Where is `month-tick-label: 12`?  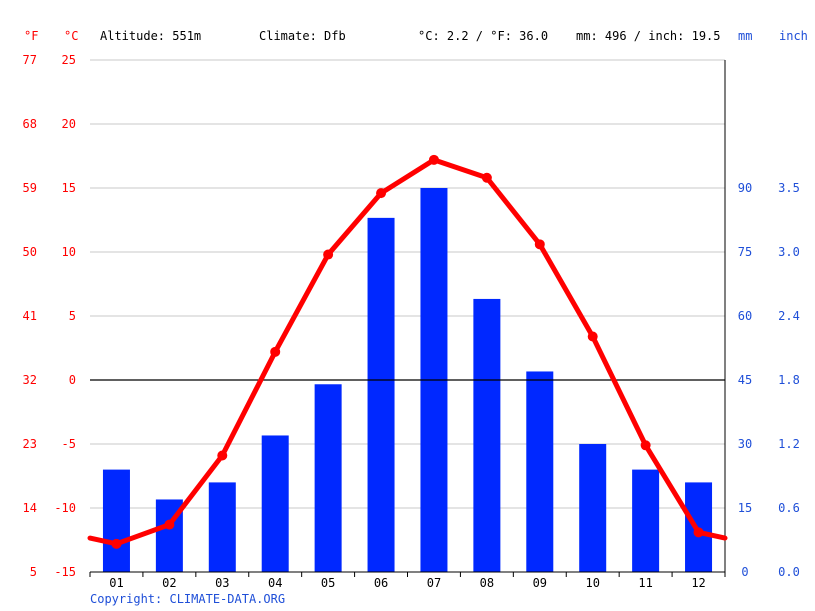 month-tick-label: 12 is located at coordinates (698, 583).